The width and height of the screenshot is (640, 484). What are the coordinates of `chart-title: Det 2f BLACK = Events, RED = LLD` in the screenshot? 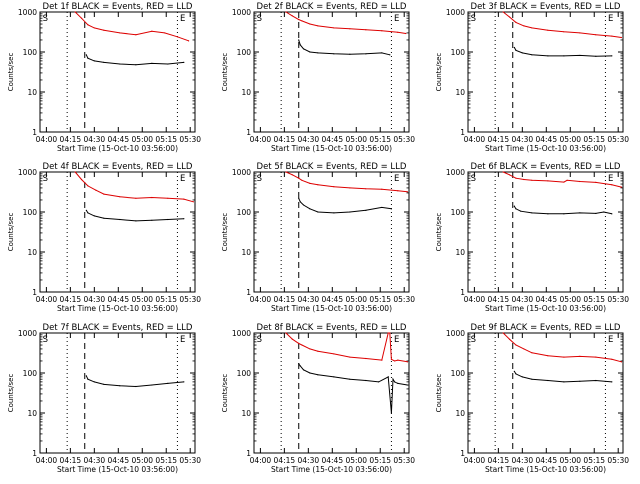 It's located at (332, 7).